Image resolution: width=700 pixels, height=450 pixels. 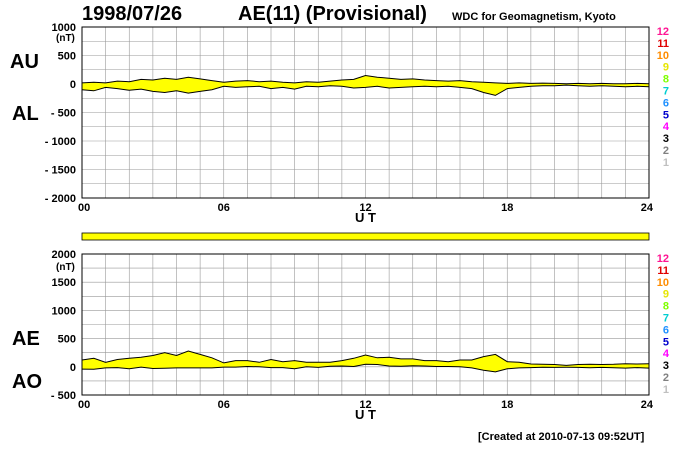 I want to click on au-al-station-legend-1: 1, so click(x=666, y=163).